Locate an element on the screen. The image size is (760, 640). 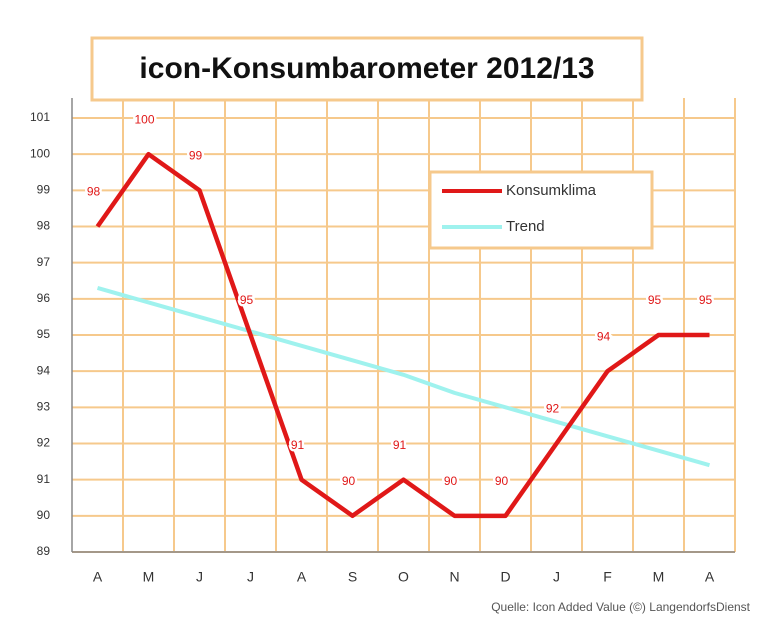
chart-title: icon-Konsumbarometer 2012/13 is located at coordinates (366, 68).